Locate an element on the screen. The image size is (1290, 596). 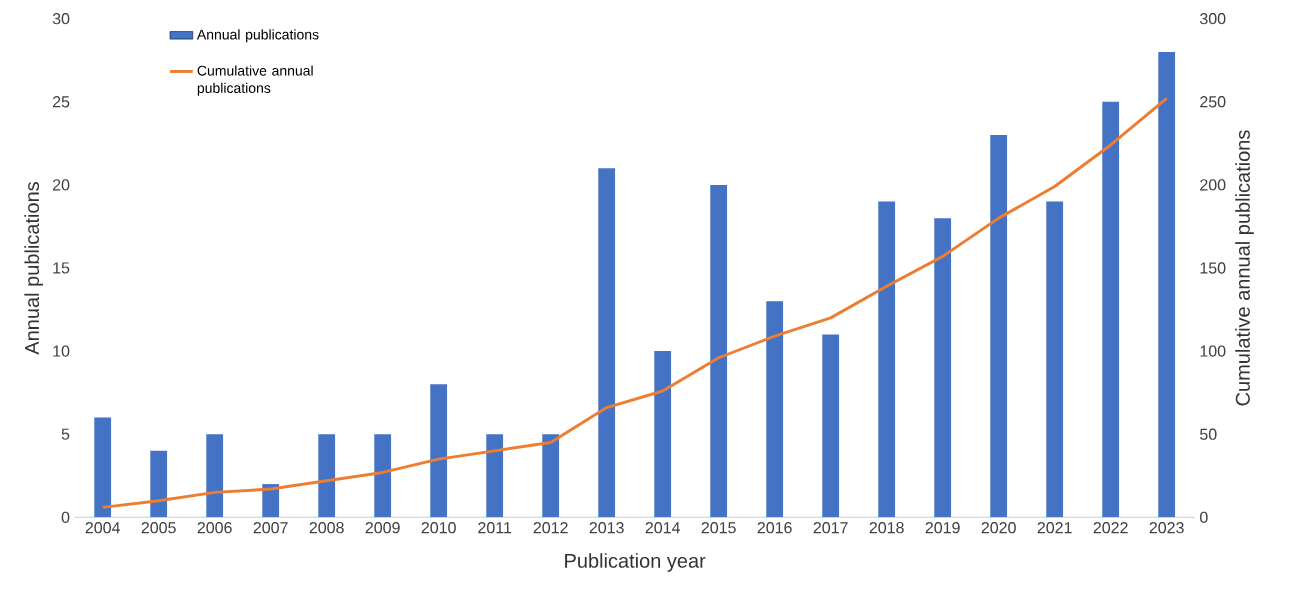
x-tick-label: 2016 is located at coordinates (774, 528).